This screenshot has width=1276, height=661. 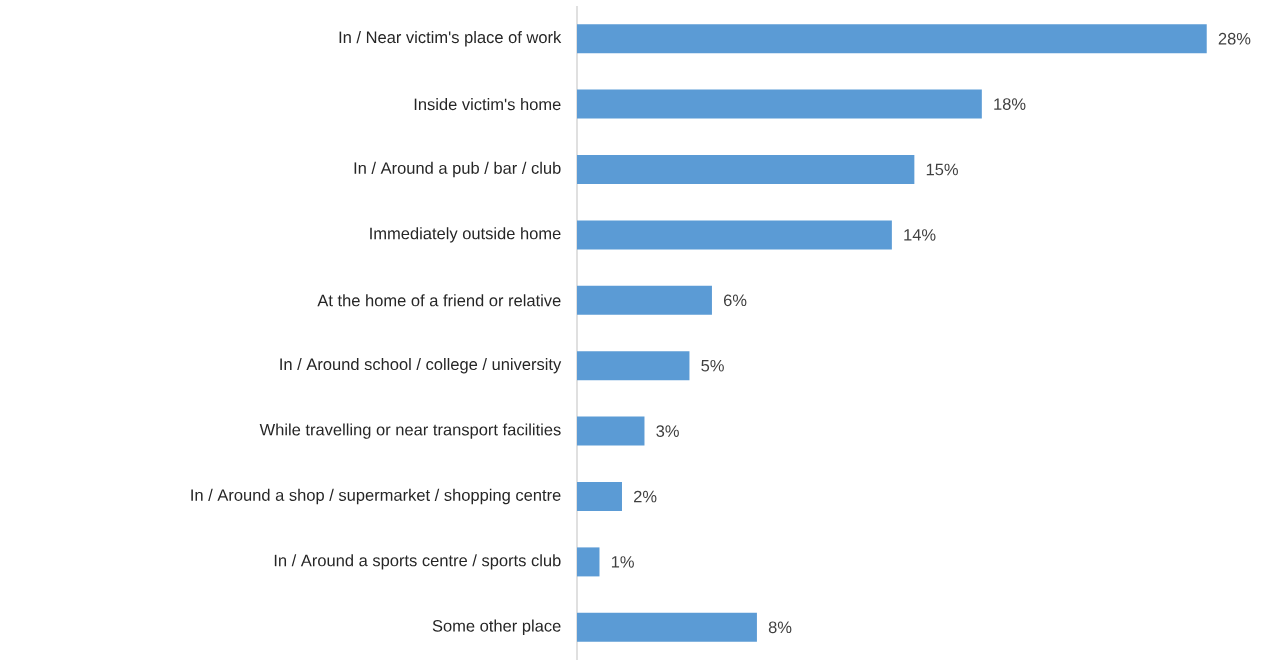 I want to click on data-label: 3%, so click(x=667, y=431).